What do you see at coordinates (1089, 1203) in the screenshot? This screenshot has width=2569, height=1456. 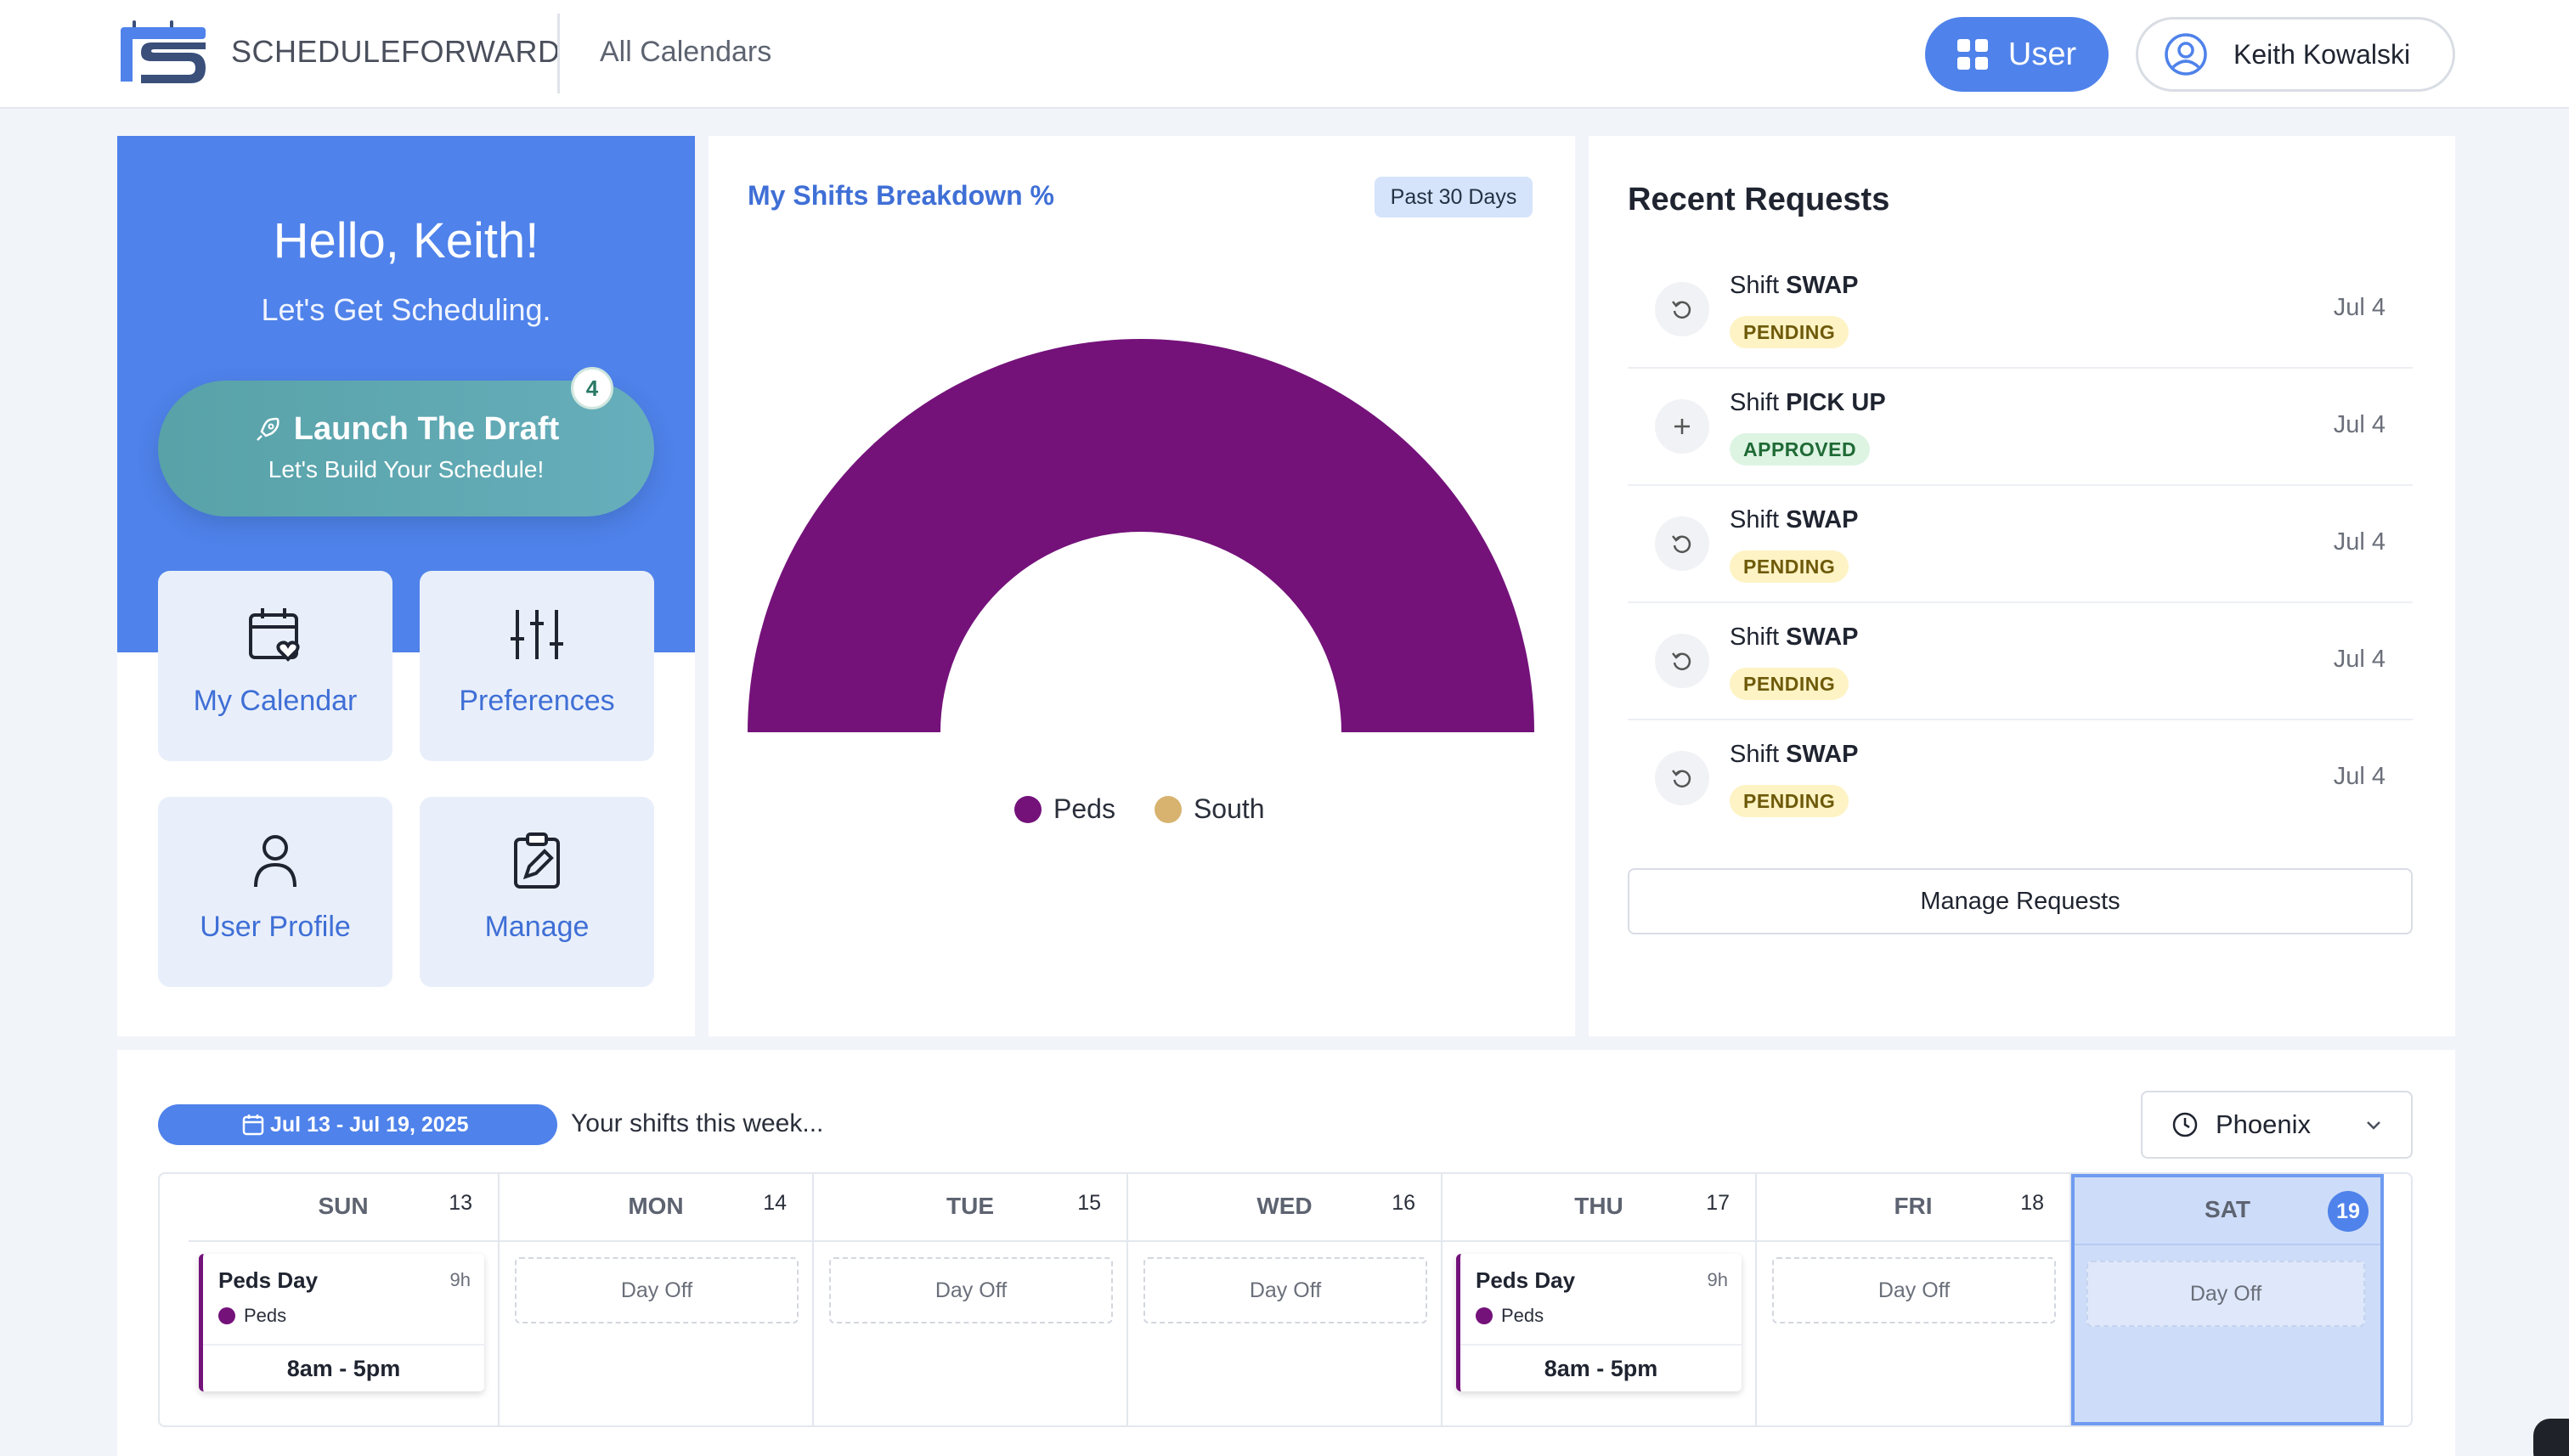 I see `day-number: 15` at bounding box center [1089, 1203].